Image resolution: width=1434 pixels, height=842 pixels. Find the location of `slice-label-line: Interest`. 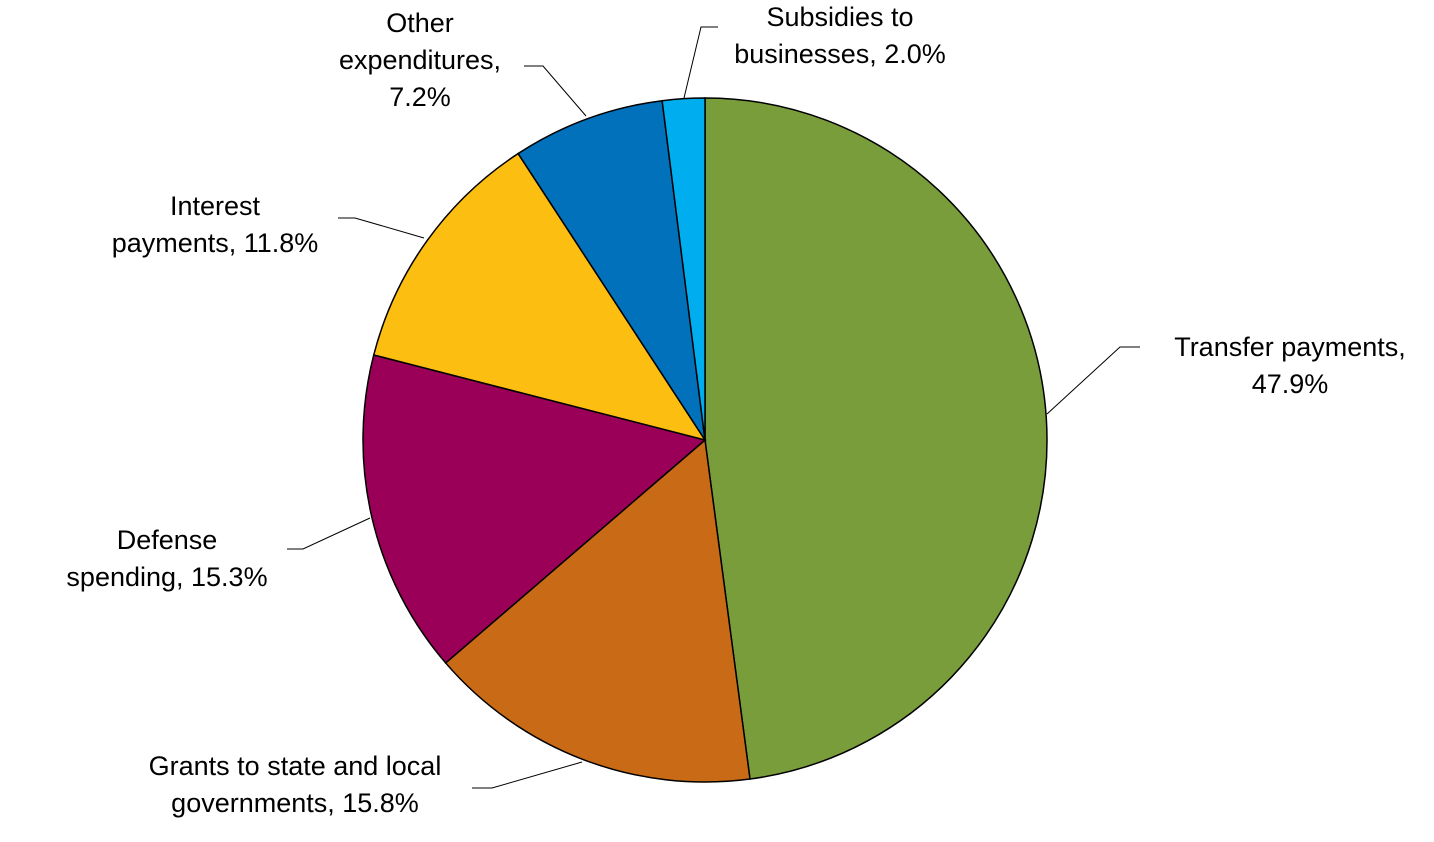

slice-label-line: Interest is located at coordinates (215, 206).